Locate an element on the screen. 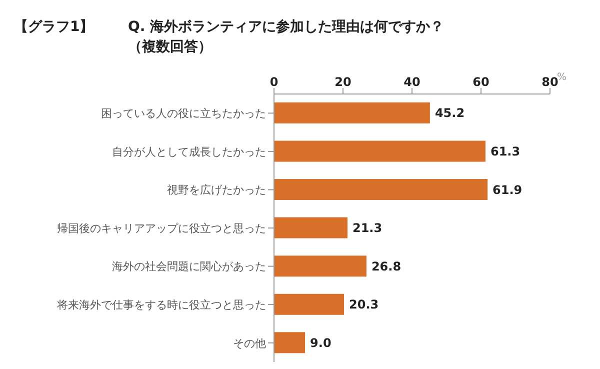 The height and width of the screenshot is (369, 600). y-tick-label: 自分が人として成長したかった is located at coordinates (189, 151).